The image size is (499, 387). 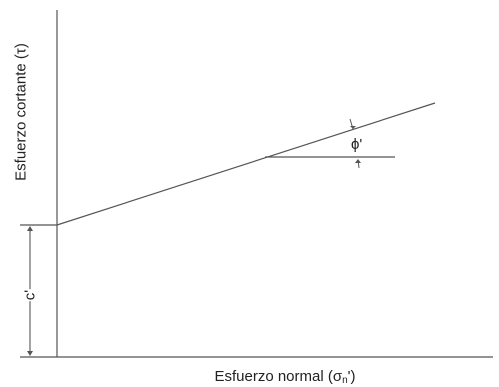 I want to click on x-axis-label-subscript: n, so click(x=345, y=380).